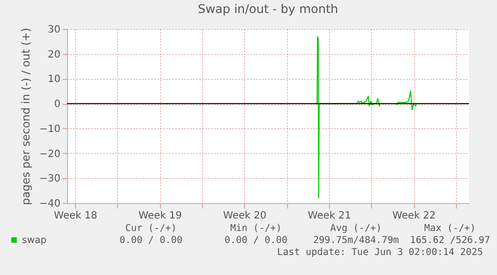 The image size is (497, 275). What do you see at coordinates (49, 154) in the screenshot?
I see `y-tick-label: −20` at bounding box center [49, 154].